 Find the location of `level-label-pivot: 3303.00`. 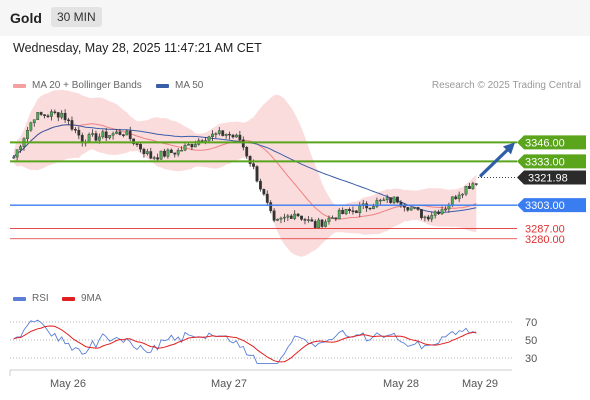

level-label-pivot: 3303.00 is located at coordinates (545, 206).